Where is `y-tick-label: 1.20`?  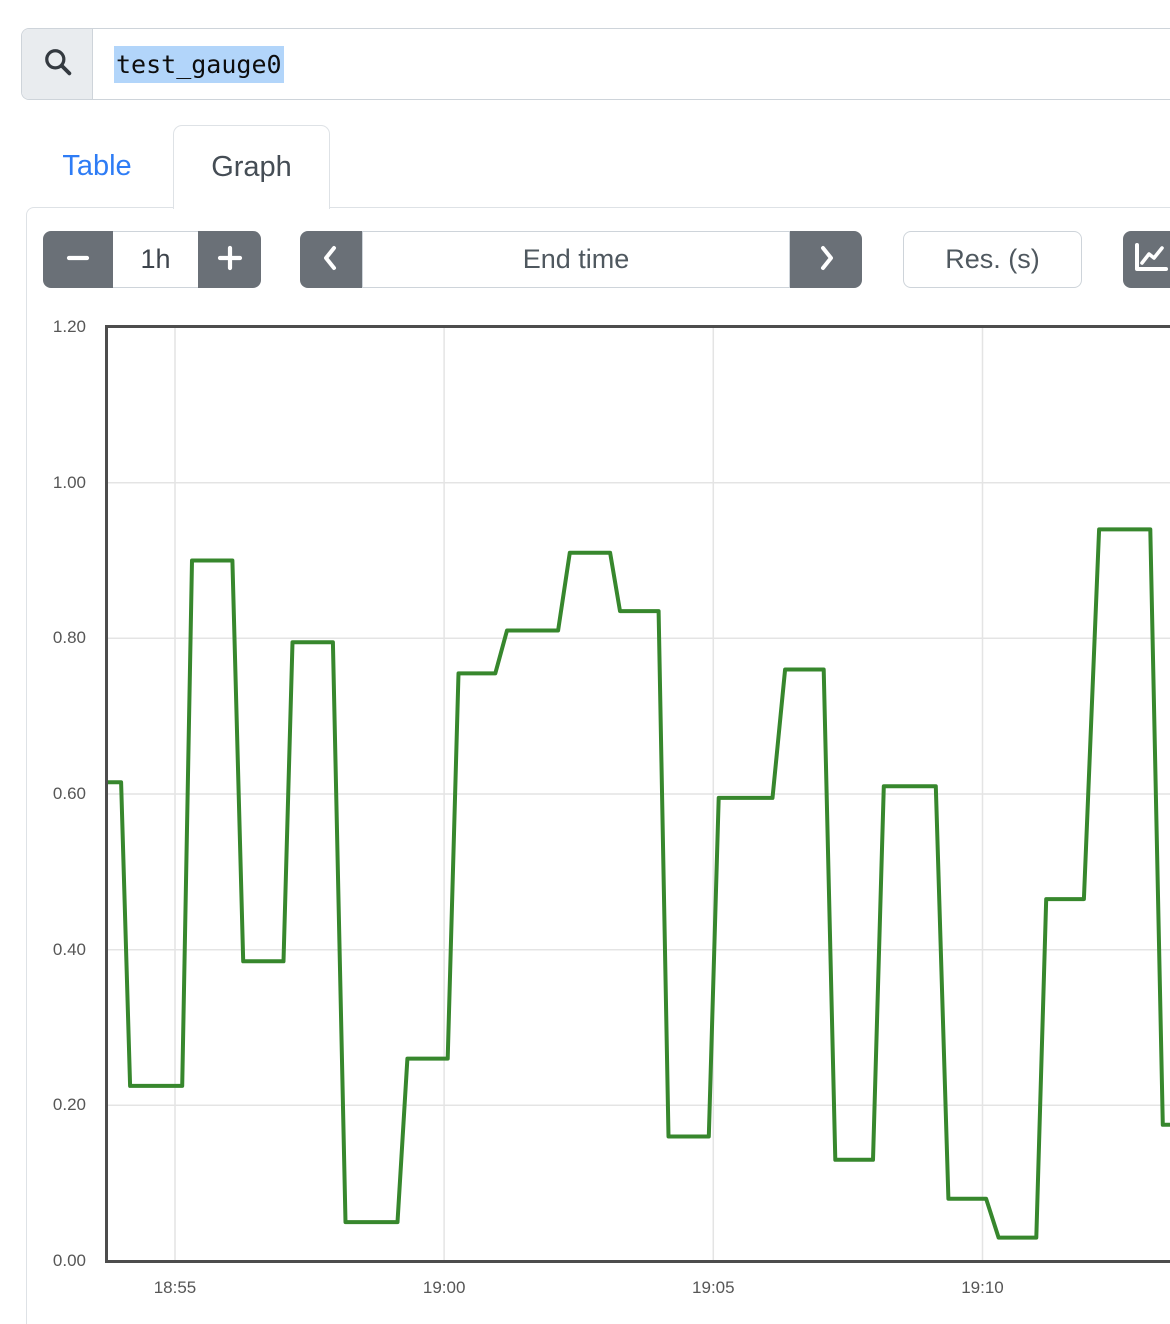
y-tick-label: 1.20 is located at coordinates (69, 326).